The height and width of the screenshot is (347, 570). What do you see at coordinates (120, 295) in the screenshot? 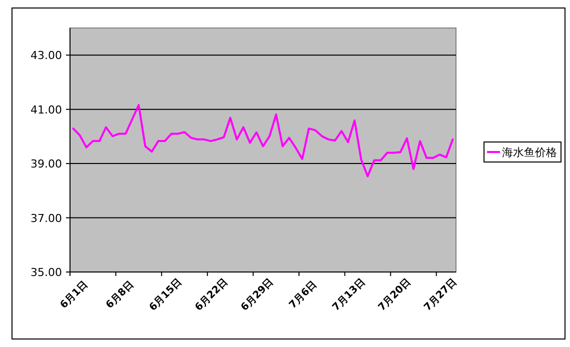
I see `x-tick-label: 6月8日` at bounding box center [120, 295].